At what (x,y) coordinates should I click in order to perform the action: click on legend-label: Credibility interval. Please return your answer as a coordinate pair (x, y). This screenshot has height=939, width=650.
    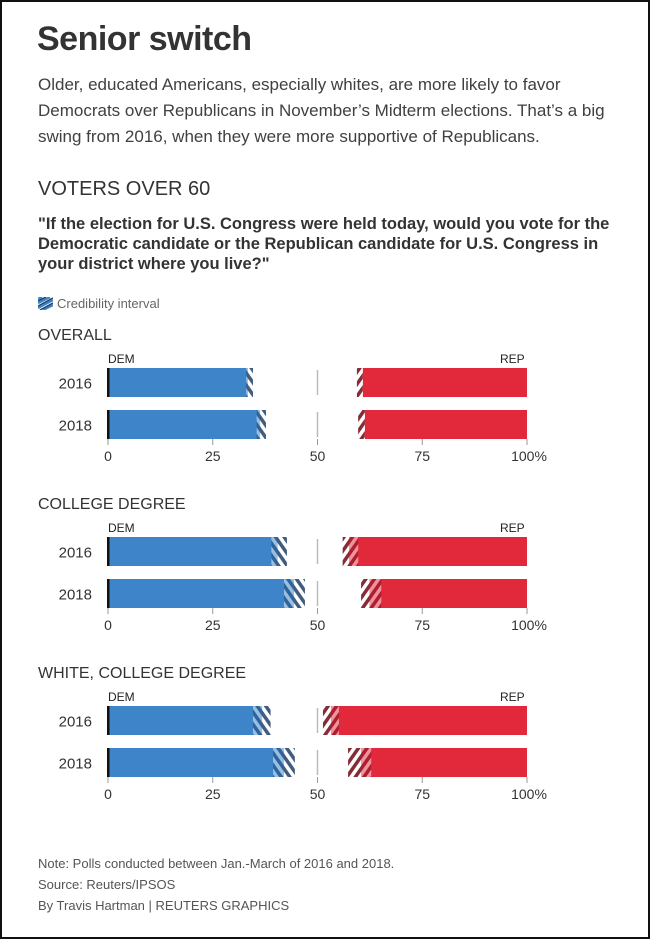
    Looking at the image, I should click on (108, 303).